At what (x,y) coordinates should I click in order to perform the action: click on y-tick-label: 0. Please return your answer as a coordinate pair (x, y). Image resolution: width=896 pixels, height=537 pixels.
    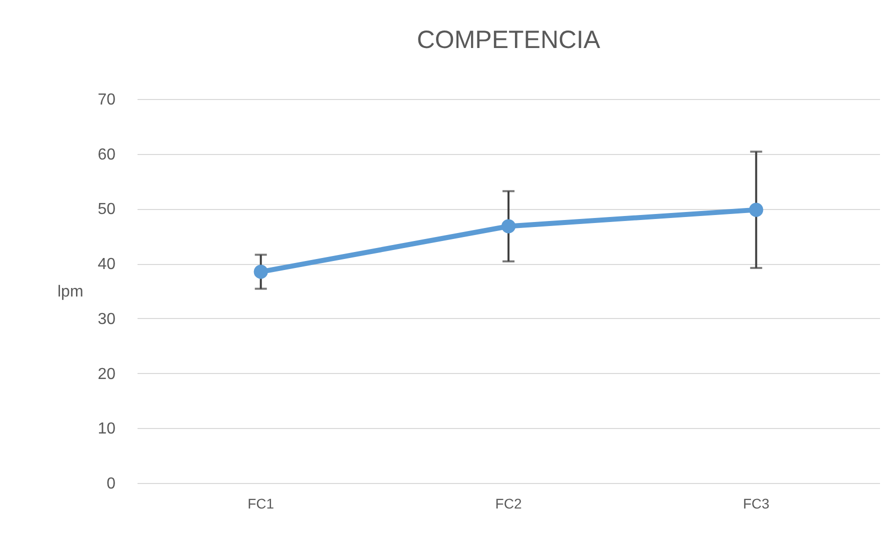
    Looking at the image, I should click on (111, 484).